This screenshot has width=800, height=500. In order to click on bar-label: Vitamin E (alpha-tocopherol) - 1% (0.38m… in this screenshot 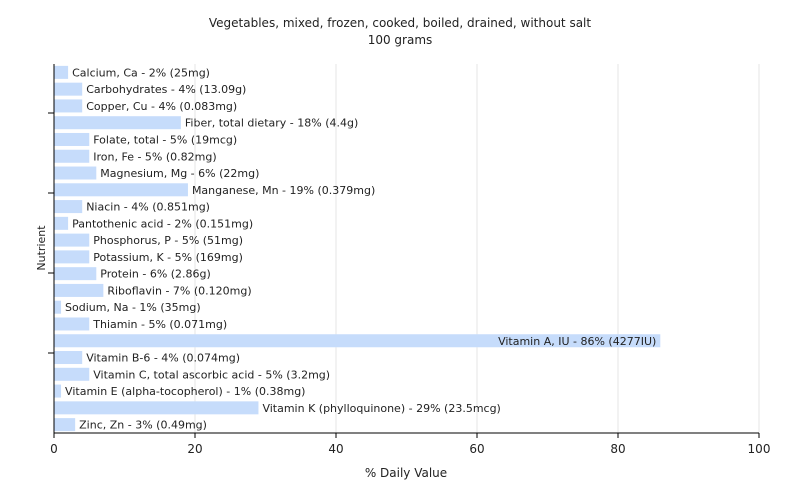, I will do `click(185, 391)`.